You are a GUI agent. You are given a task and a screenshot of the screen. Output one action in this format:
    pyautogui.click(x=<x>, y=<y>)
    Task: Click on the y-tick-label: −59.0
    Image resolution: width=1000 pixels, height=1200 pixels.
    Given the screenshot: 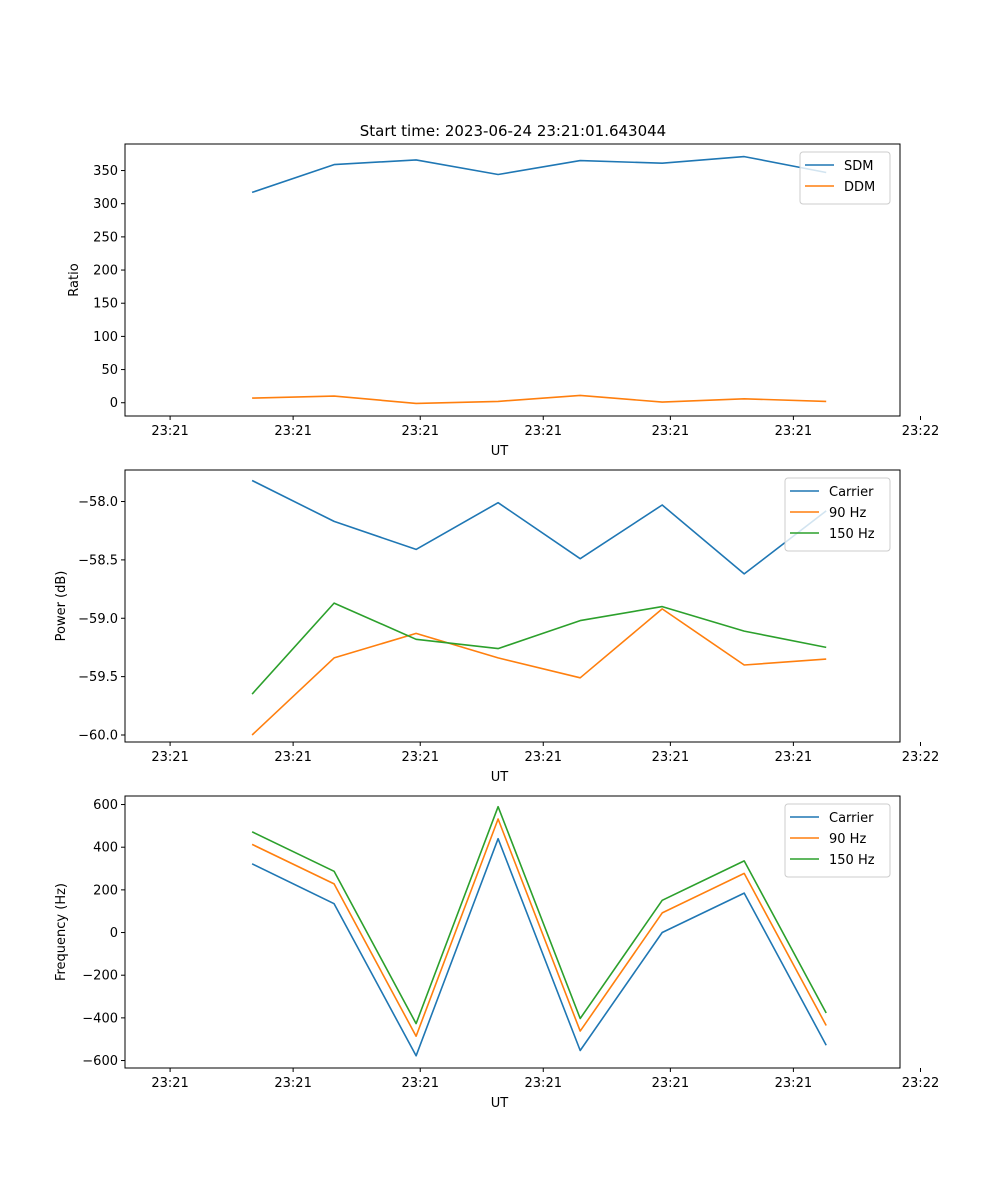 What is the action you would take?
    pyautogui.click(x=98, y=619)
    